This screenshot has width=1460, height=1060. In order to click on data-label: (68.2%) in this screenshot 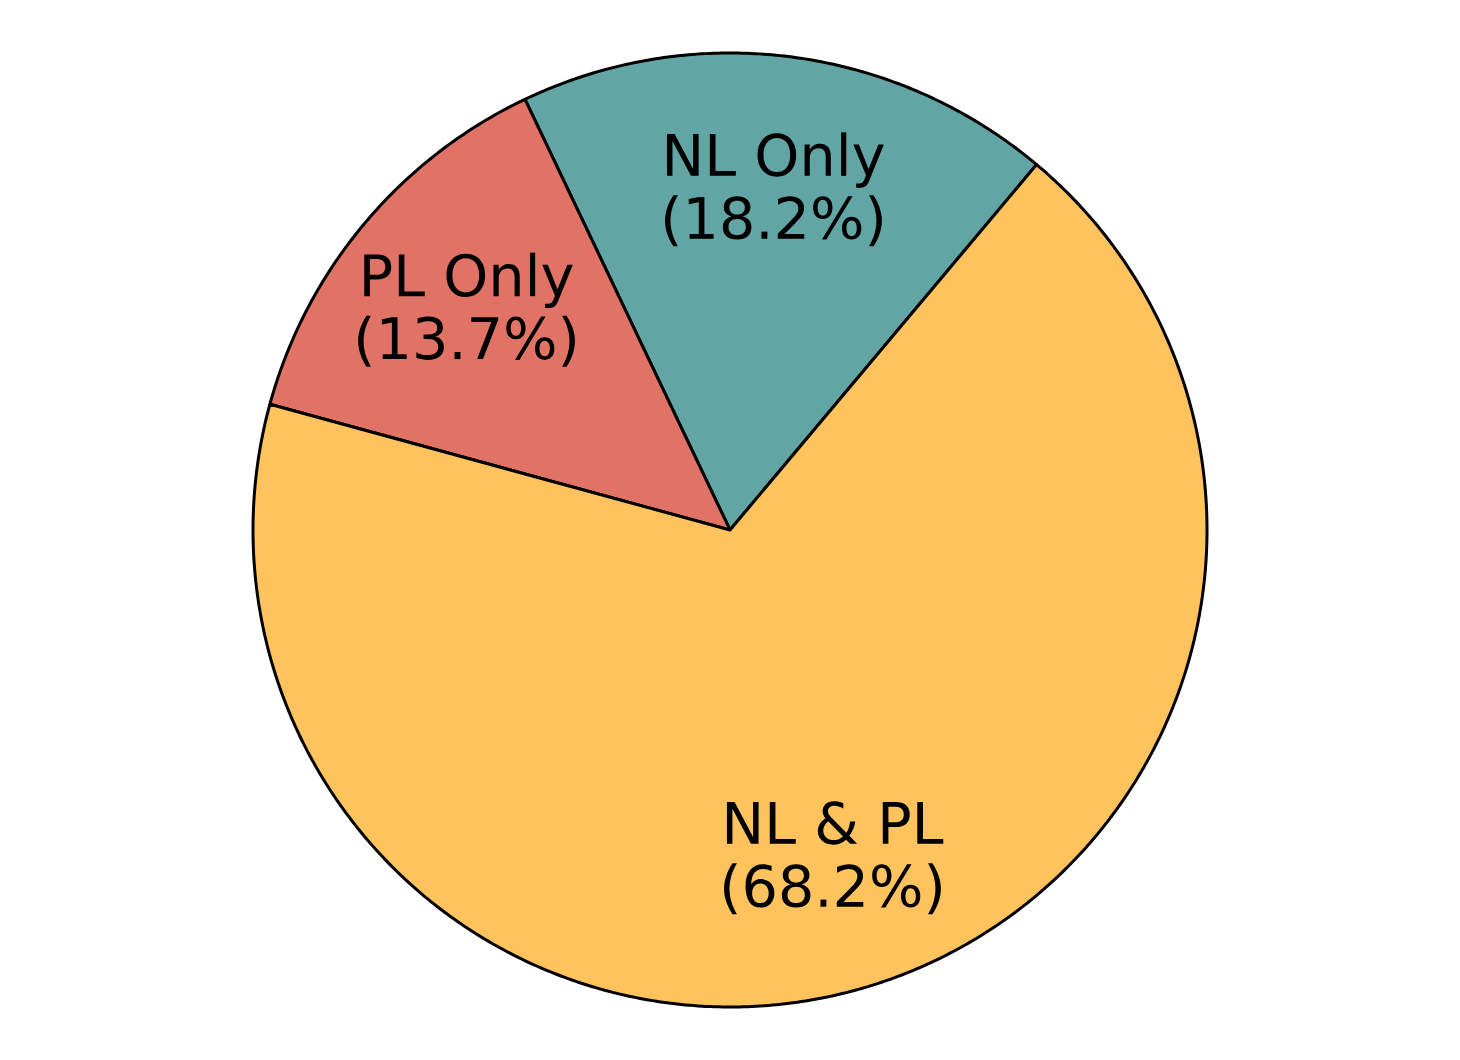, I will do `click(832, 889)`.